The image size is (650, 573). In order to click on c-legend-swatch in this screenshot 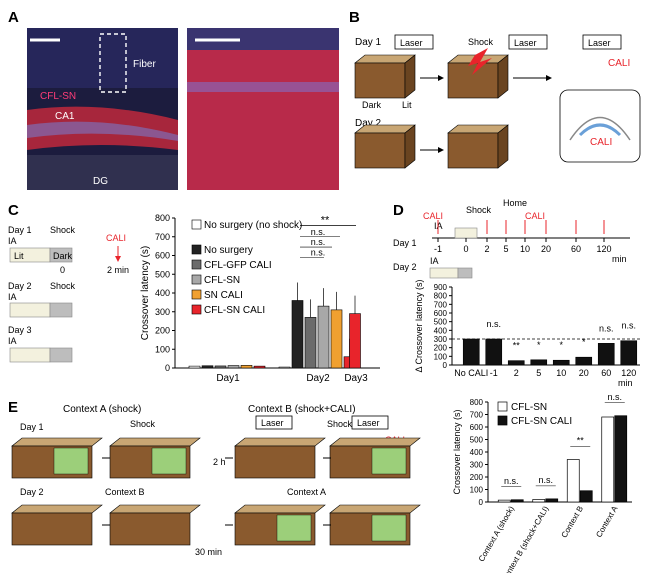, I will do `click(196, 224)`.